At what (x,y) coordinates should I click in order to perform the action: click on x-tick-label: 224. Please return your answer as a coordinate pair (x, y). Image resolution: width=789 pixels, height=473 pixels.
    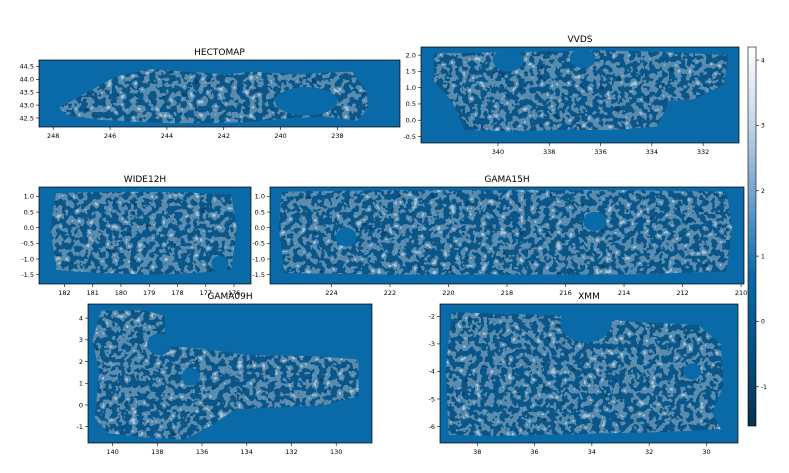
    Looking at the image, I should click on (331, 293).